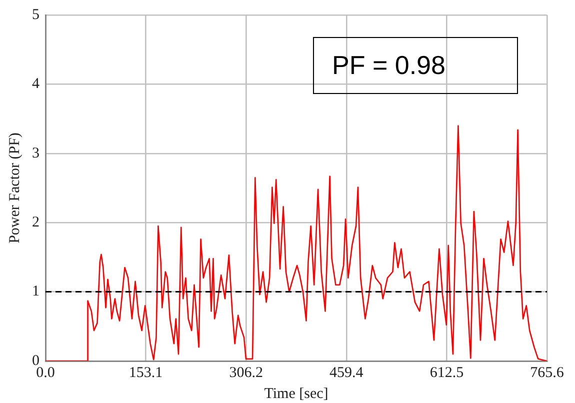 This screenshot has width=575, height=403. Describe the element at coordinates (415, 65) in the screenshot. I see `annotation: PF = 0.98` at that location.